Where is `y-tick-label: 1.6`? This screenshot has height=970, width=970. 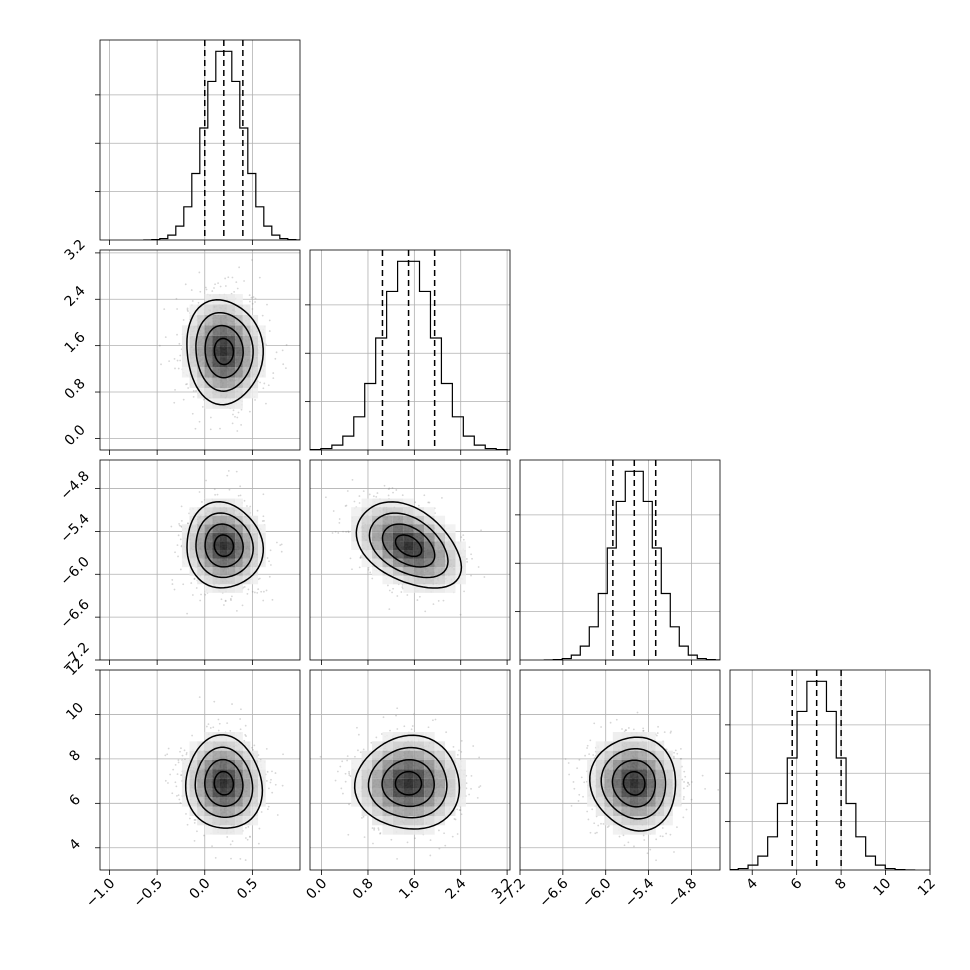
y-tick-label: 1.6 is located at coordinates (75, 342).